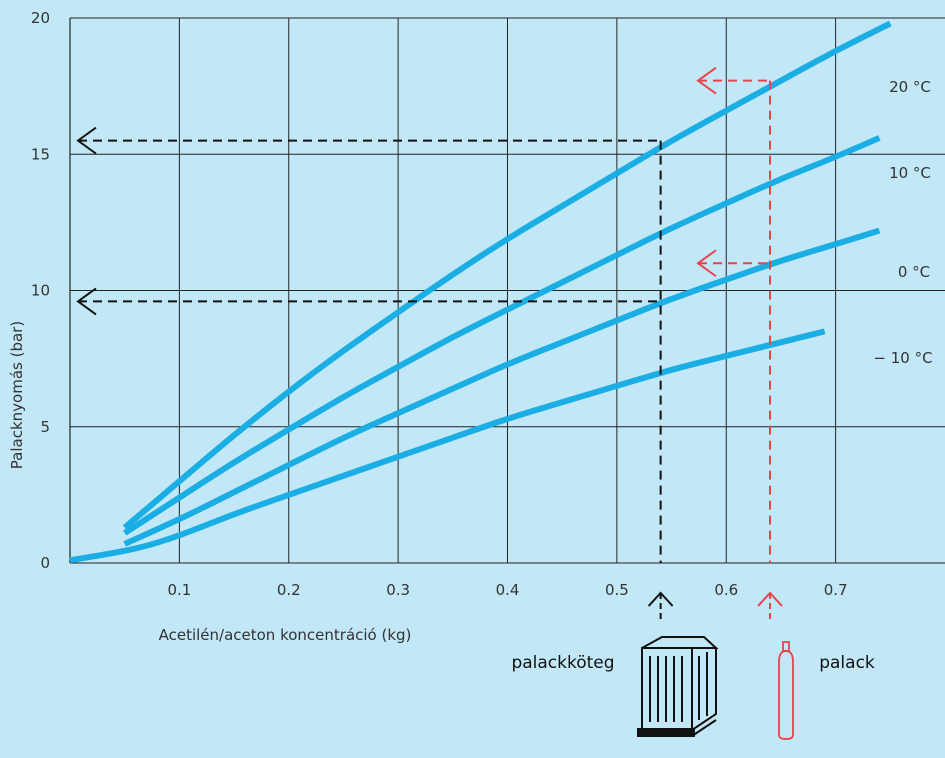 This screenshot has height=758, width=945. I want to click on x-tick-label-0: 0.1, so click(179, 590).